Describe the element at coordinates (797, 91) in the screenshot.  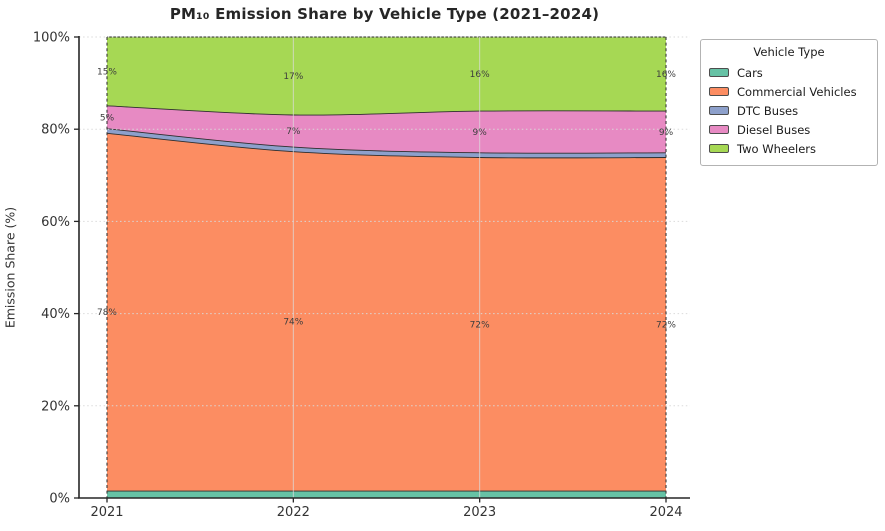
I see `legend-label-commercial-vehicles: Commercial Vehicles` at that location.